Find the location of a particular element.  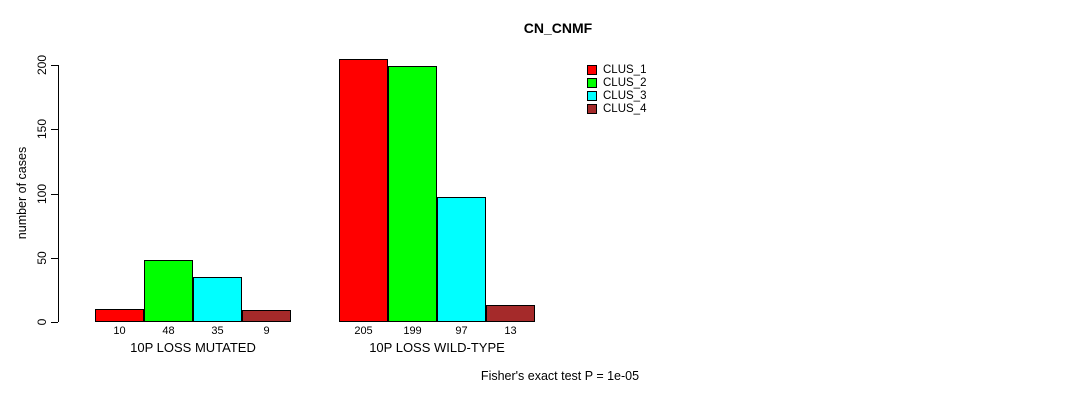

x-axis-group-label: 10P LOSS WILD-TYPE is located at coordinates (437, 347).